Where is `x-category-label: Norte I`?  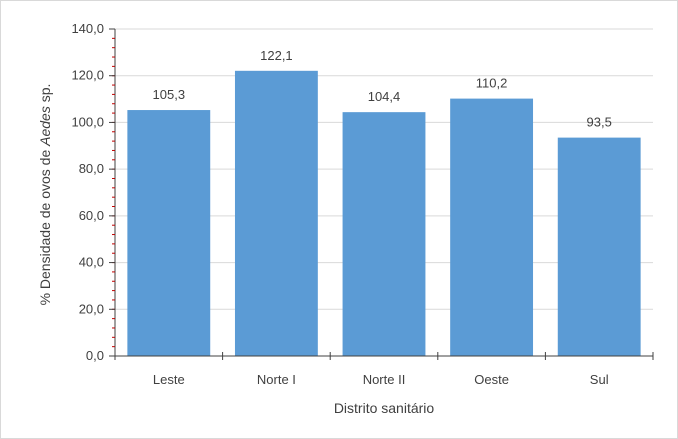
x-category-label: Norte I is located at coordinates (276, 379).